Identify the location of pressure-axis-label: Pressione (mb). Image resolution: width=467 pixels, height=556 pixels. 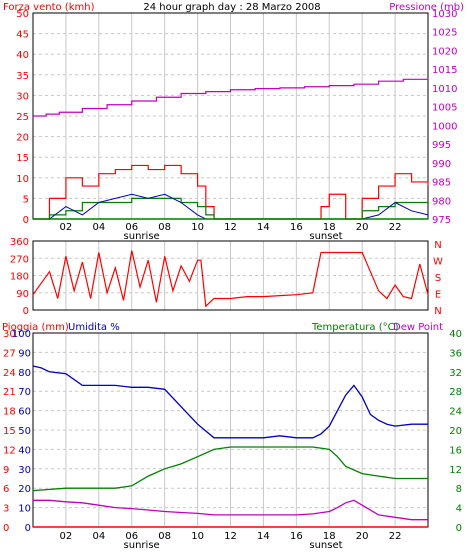
(426, 7).